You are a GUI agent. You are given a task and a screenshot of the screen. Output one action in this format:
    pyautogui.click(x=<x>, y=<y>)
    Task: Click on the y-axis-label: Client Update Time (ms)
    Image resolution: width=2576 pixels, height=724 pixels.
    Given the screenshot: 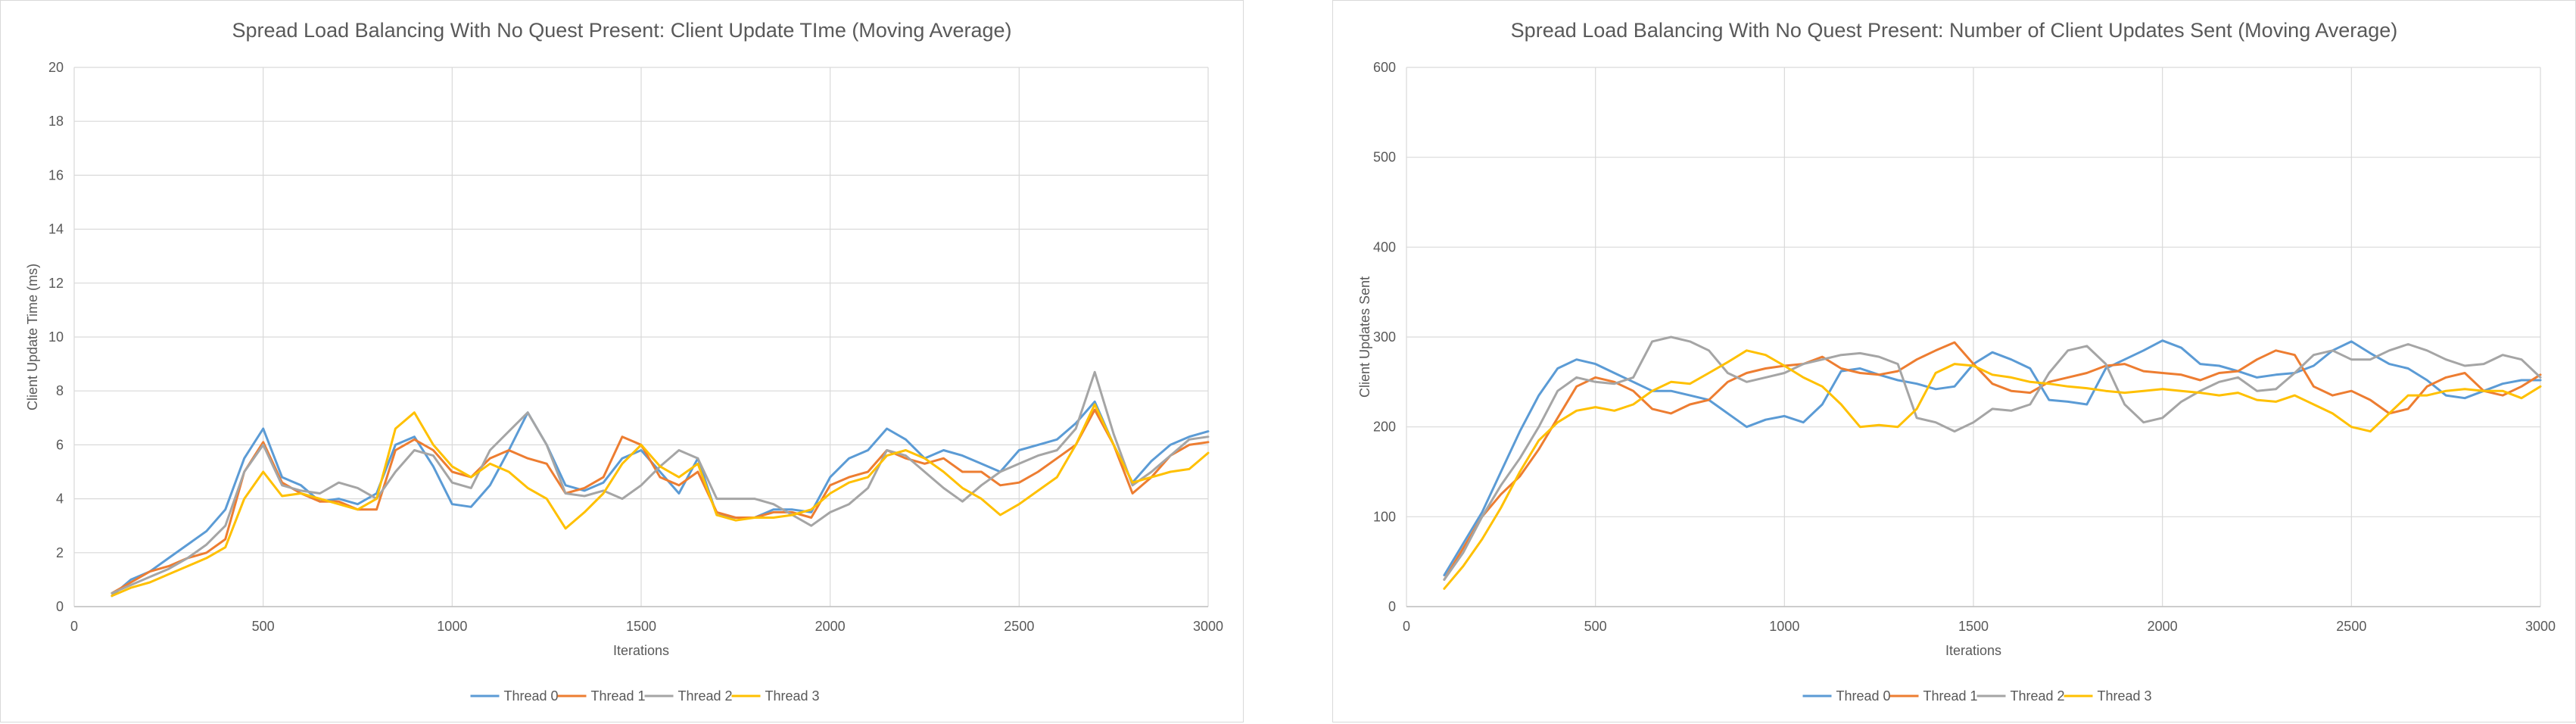 What is the action you would take?
    pyautogui.click(x=32, y=337)
    